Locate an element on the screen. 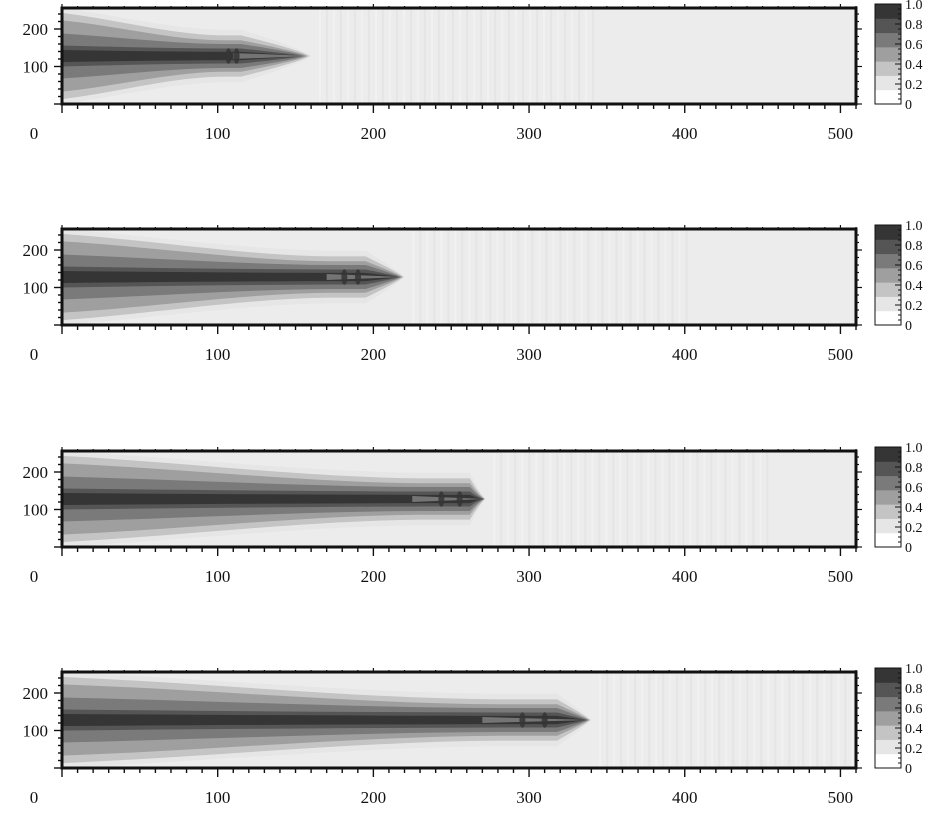 The width and height of the screenshot is (945, 822). x-tick-label: 100 is located at coordinates (218, 797).